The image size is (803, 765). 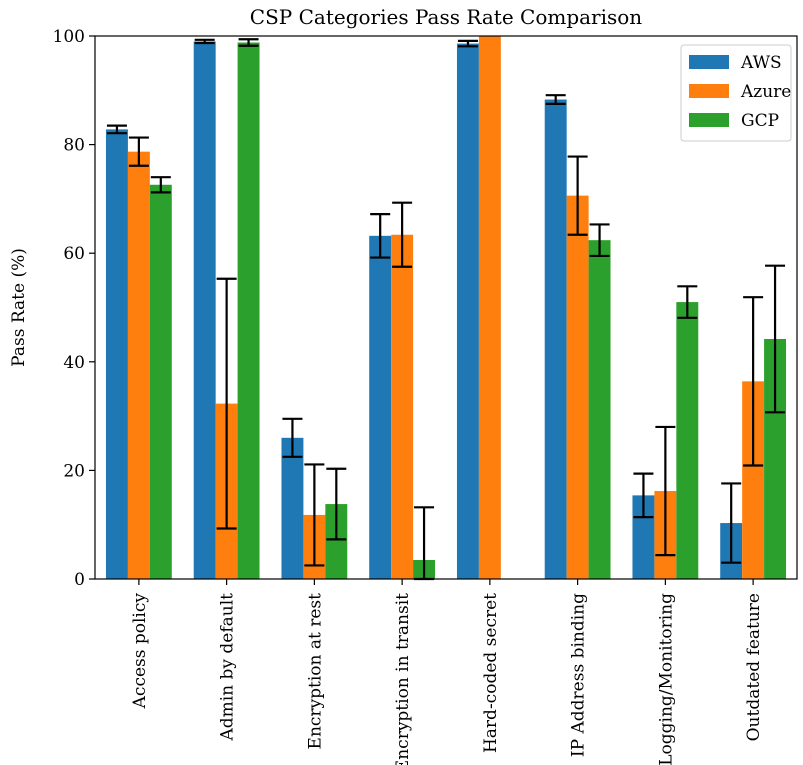 I want to click on legend-label-azure: Azure, so click(x=765, y=92).